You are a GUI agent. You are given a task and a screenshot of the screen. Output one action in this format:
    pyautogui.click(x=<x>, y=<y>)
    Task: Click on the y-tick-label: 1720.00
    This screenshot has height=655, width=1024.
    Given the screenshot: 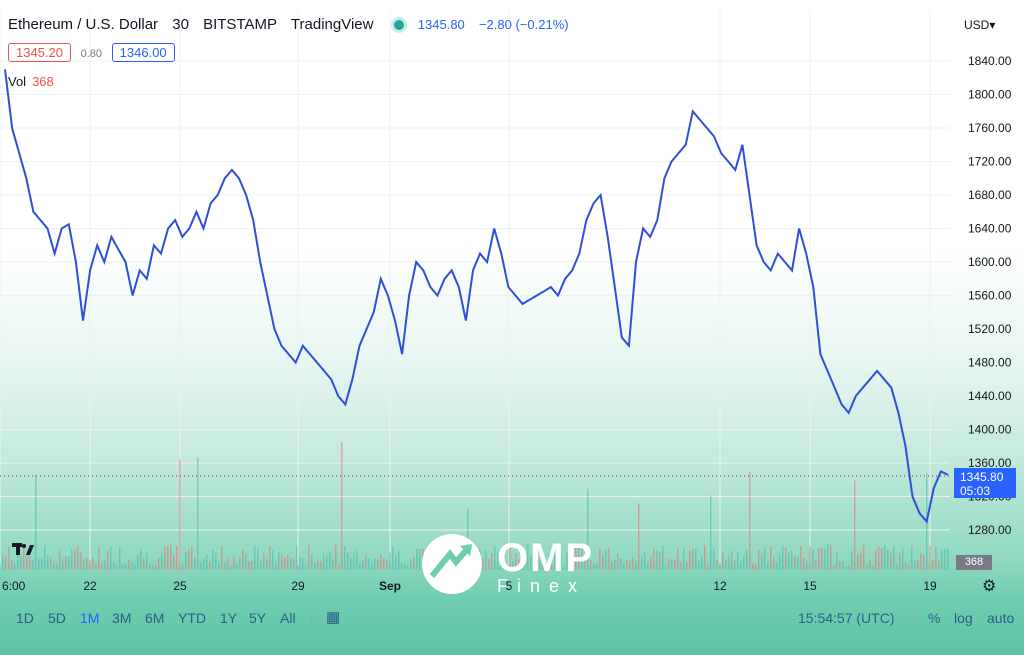 What is the action you would take?
    pyautogui.click(x=990, y=162)
    